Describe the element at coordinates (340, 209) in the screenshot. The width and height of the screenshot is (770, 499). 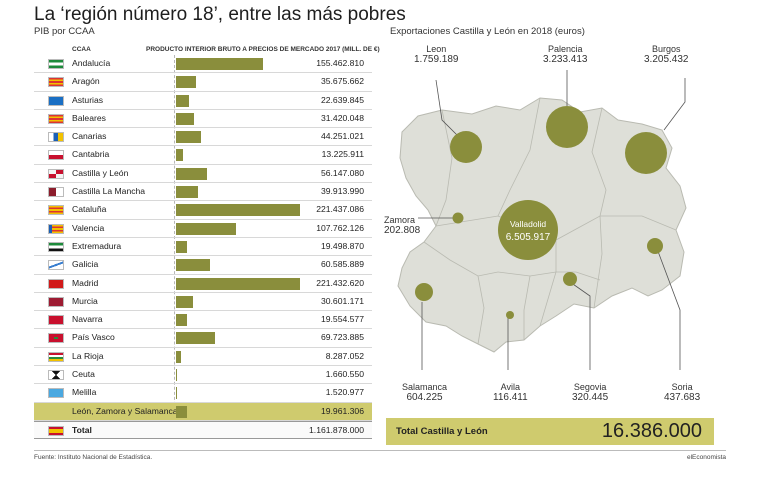
I see `pib-value: 221.437.086` at that location.